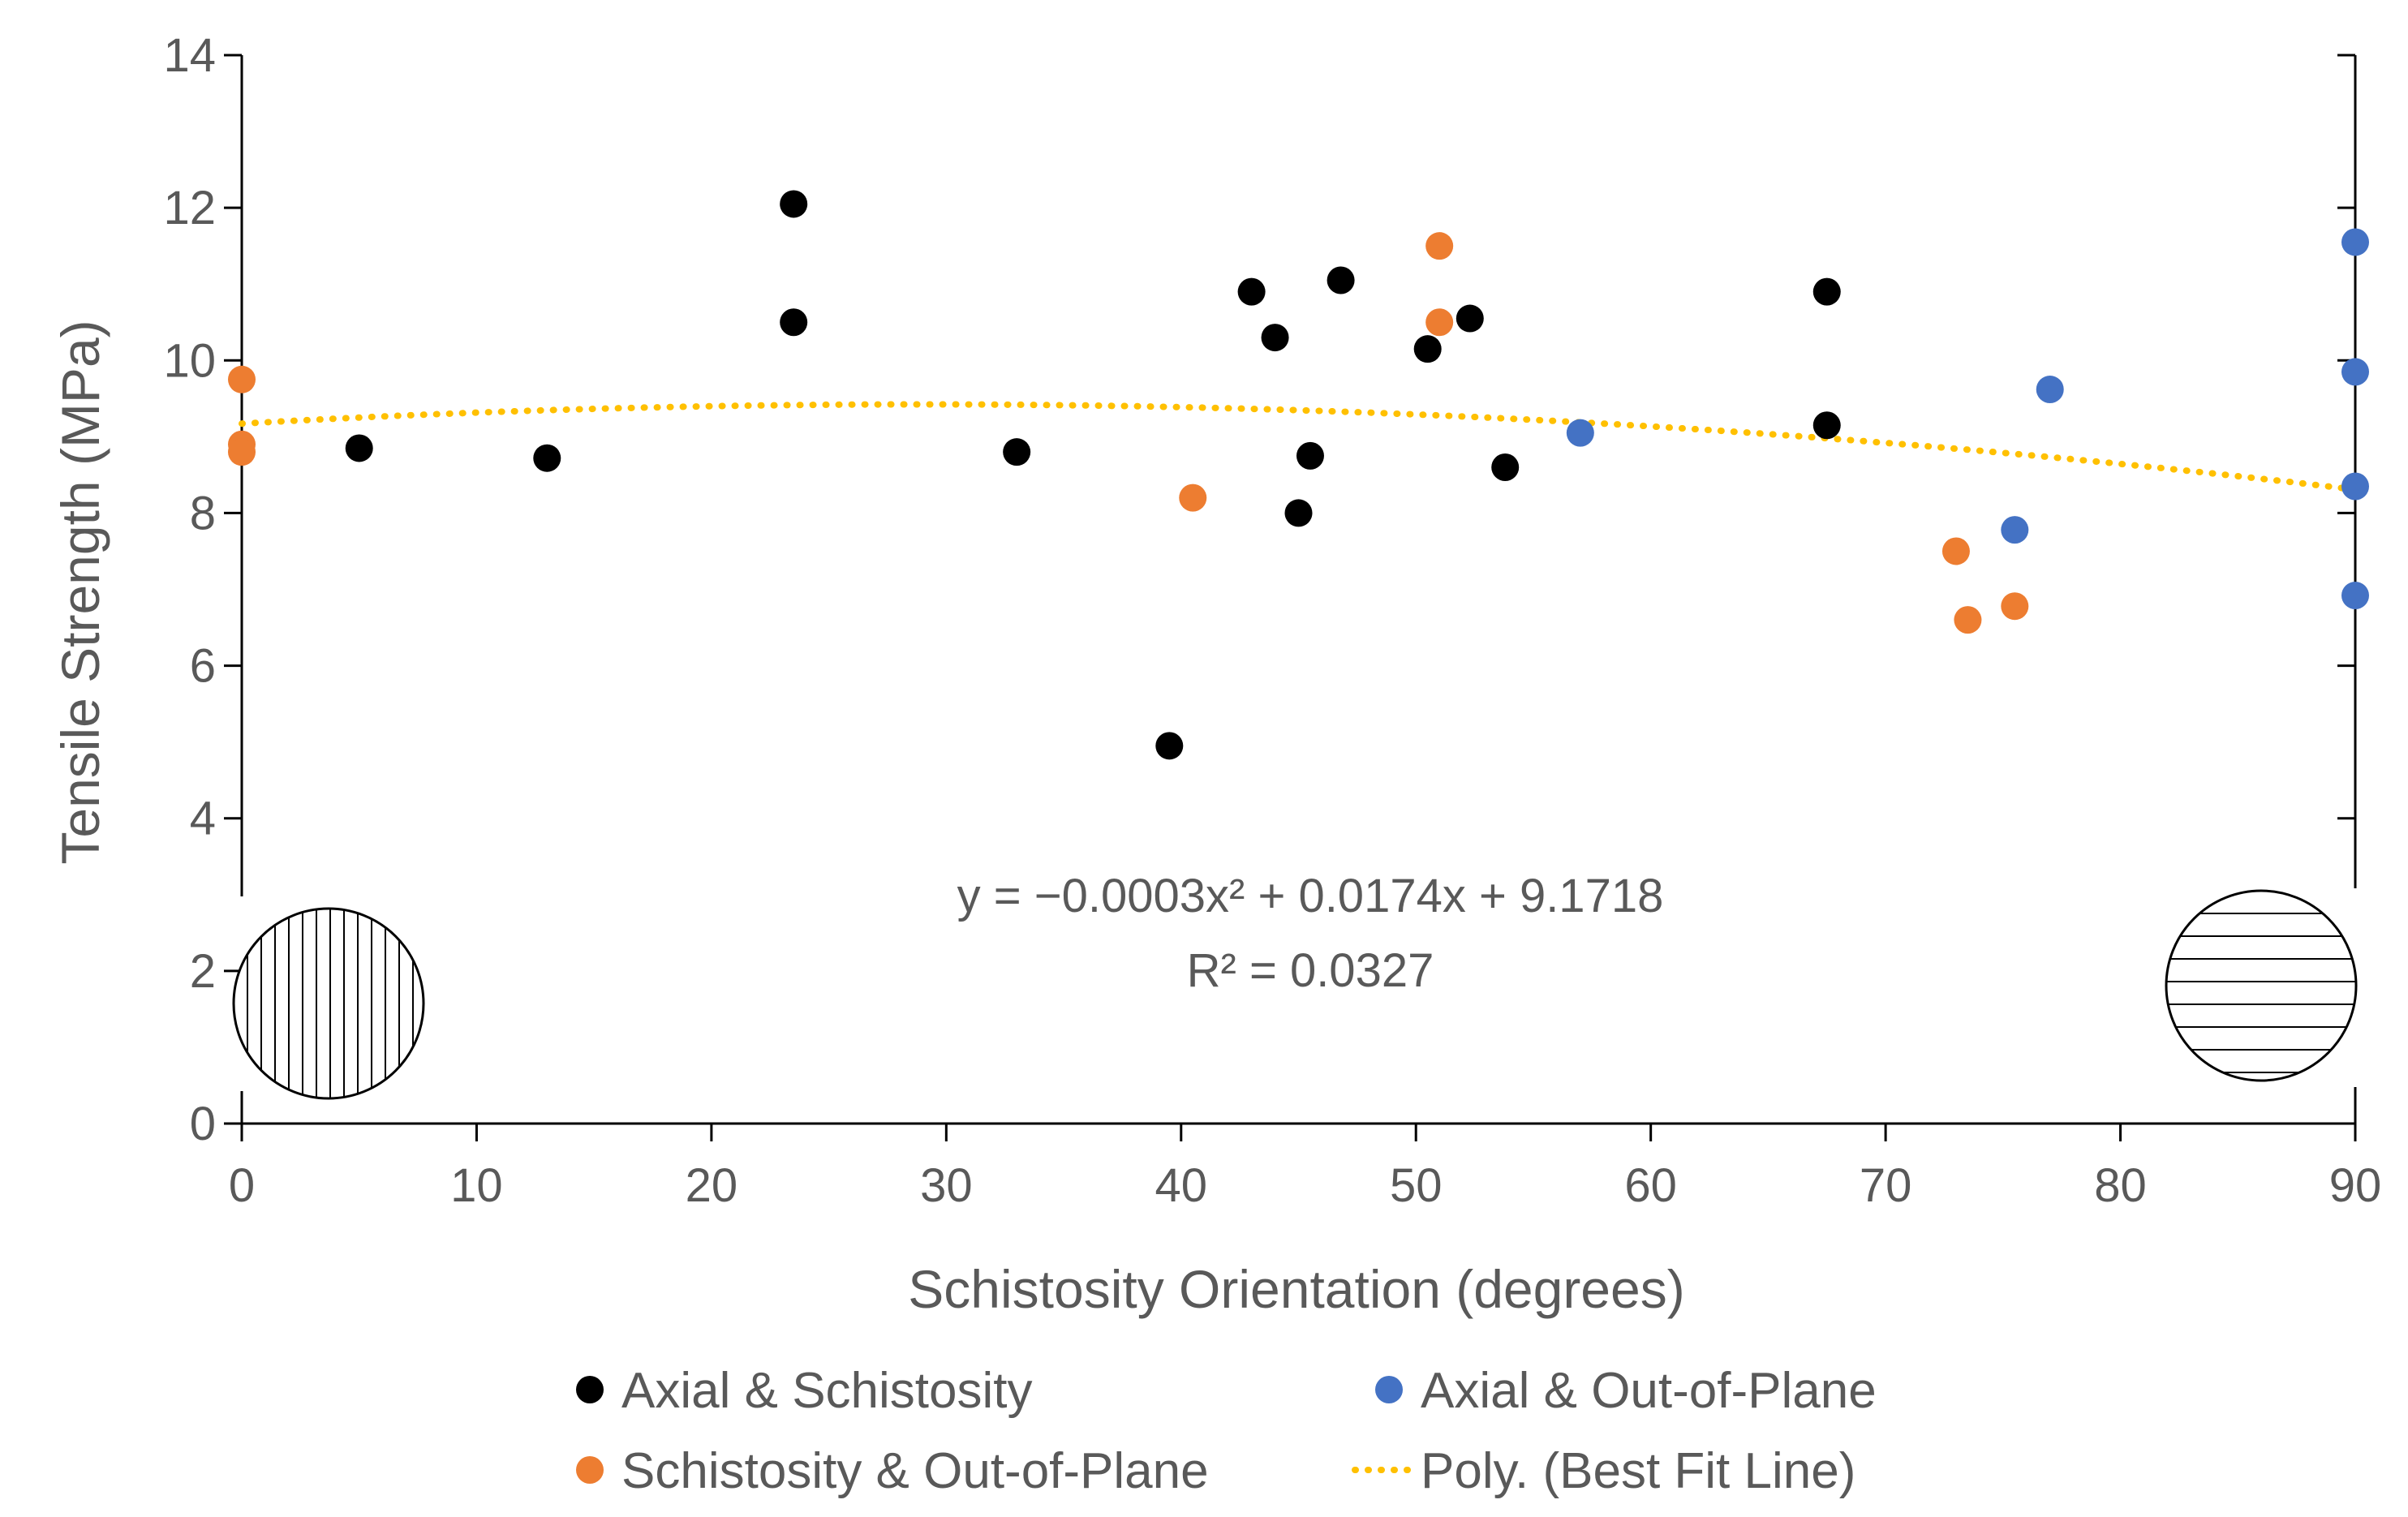 The image size is (2408, 1517). Describe the element at coordinates (189, 208) in the screenshot. I see `y-tick-label: 12` at that location.